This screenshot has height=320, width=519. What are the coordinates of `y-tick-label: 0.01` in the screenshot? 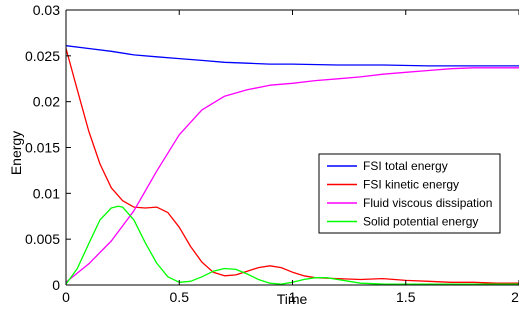 It's located at (46, 193).